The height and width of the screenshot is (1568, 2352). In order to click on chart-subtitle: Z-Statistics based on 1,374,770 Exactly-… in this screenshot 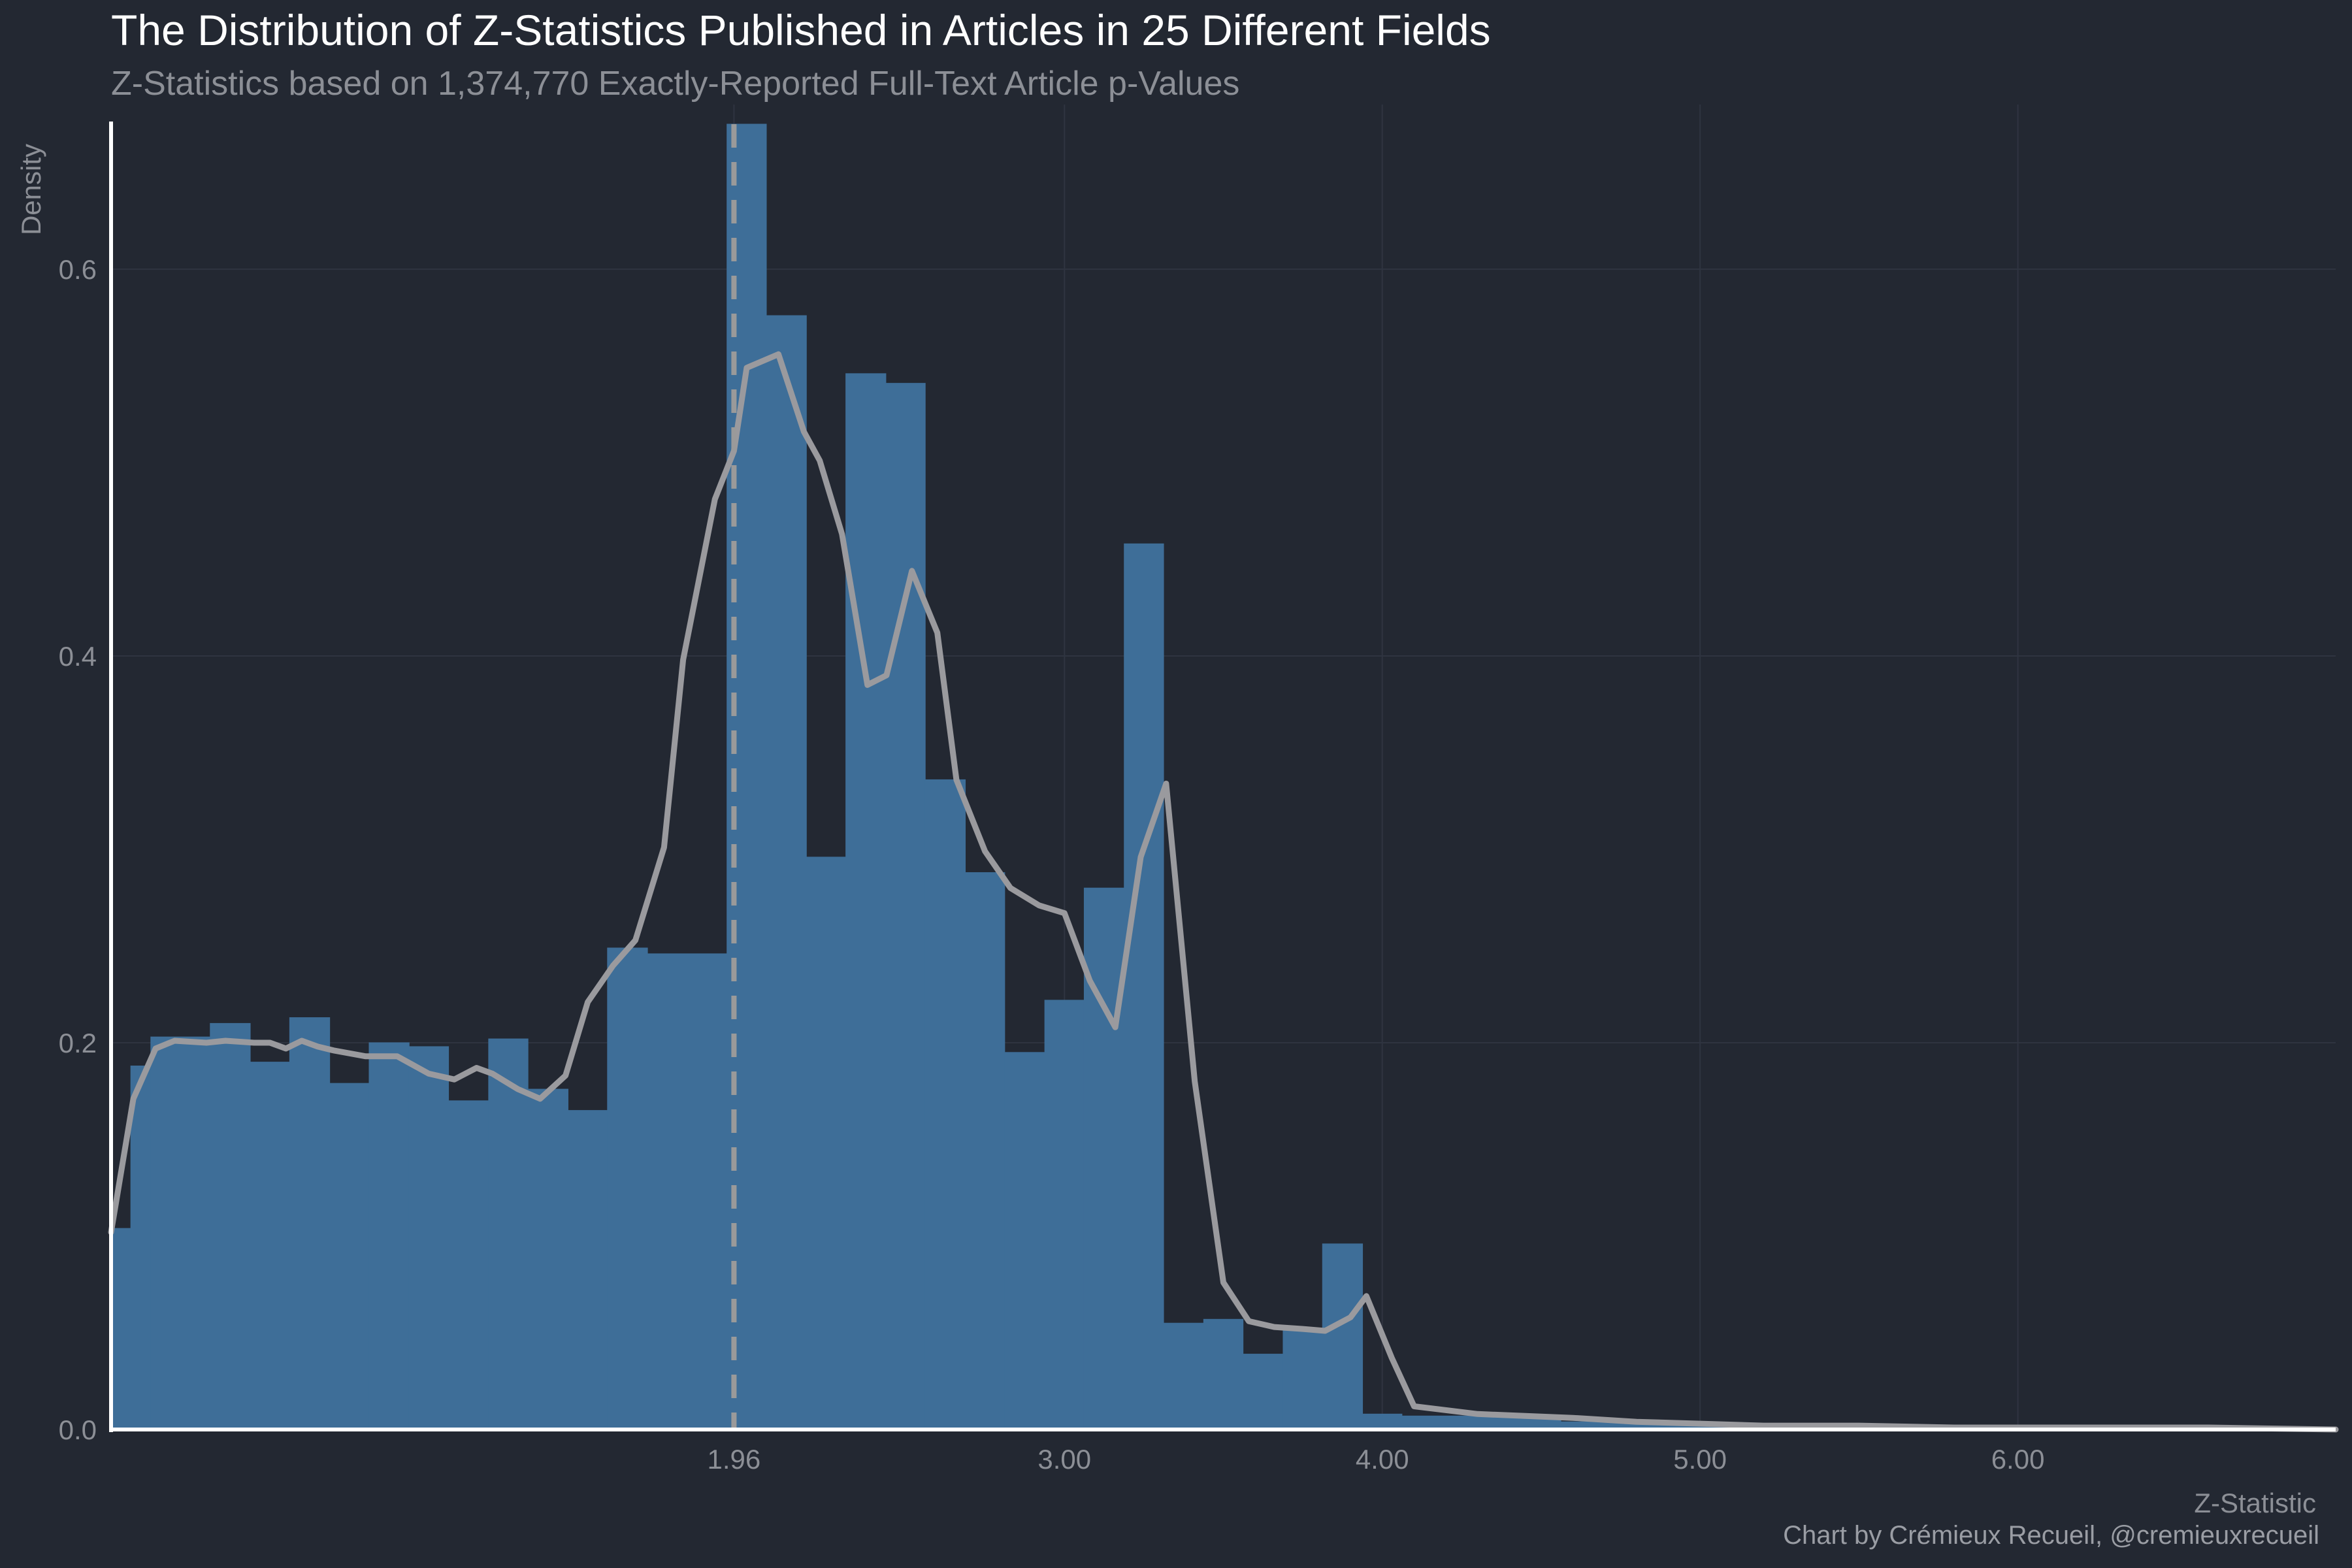, I will do `click(675, 84)`.